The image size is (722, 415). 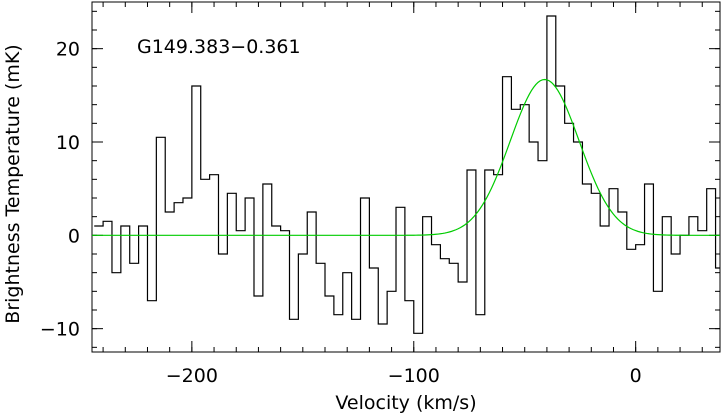 What do you see at coordinates (60, 330) in the screenshot?
I see `y-tick-label: −10` at bounding box center [60, 330].